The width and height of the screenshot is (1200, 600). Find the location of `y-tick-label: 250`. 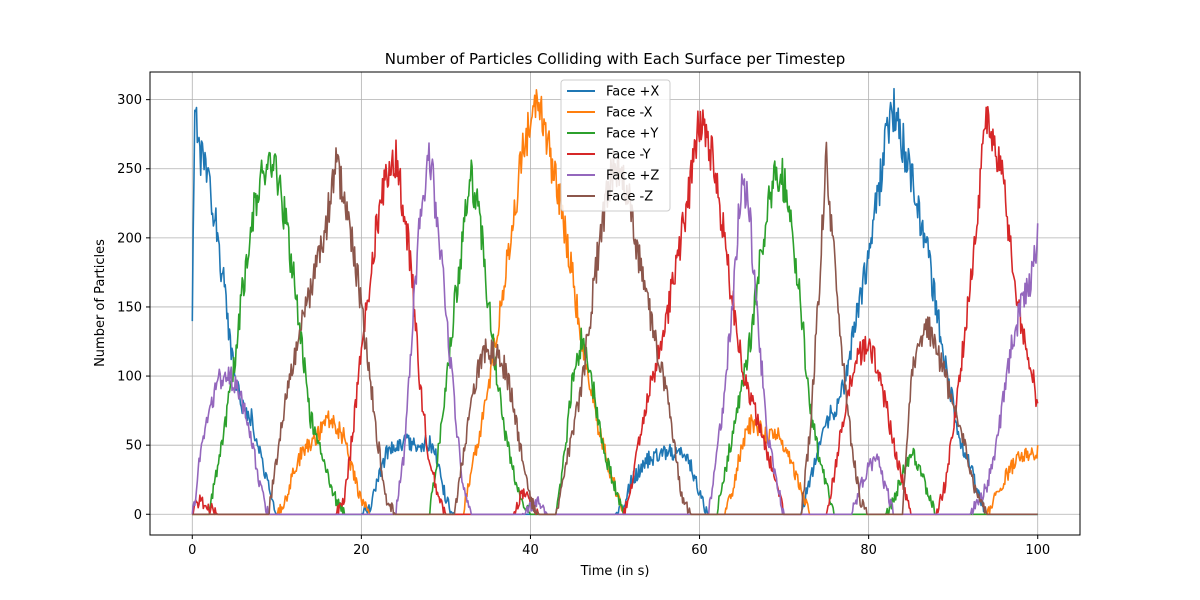

y-tick-label: 250 is located at coordinates (129, 169).